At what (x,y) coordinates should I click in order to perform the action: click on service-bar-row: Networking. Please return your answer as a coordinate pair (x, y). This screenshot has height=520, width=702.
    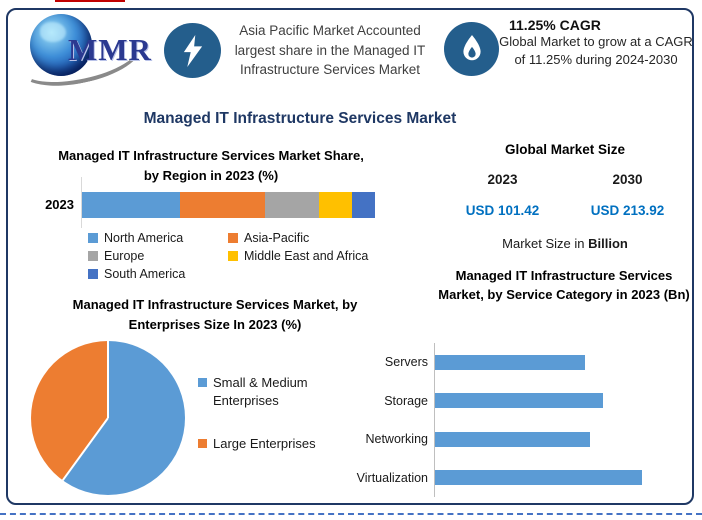
    Looking at the image, I should click on (520, 439).